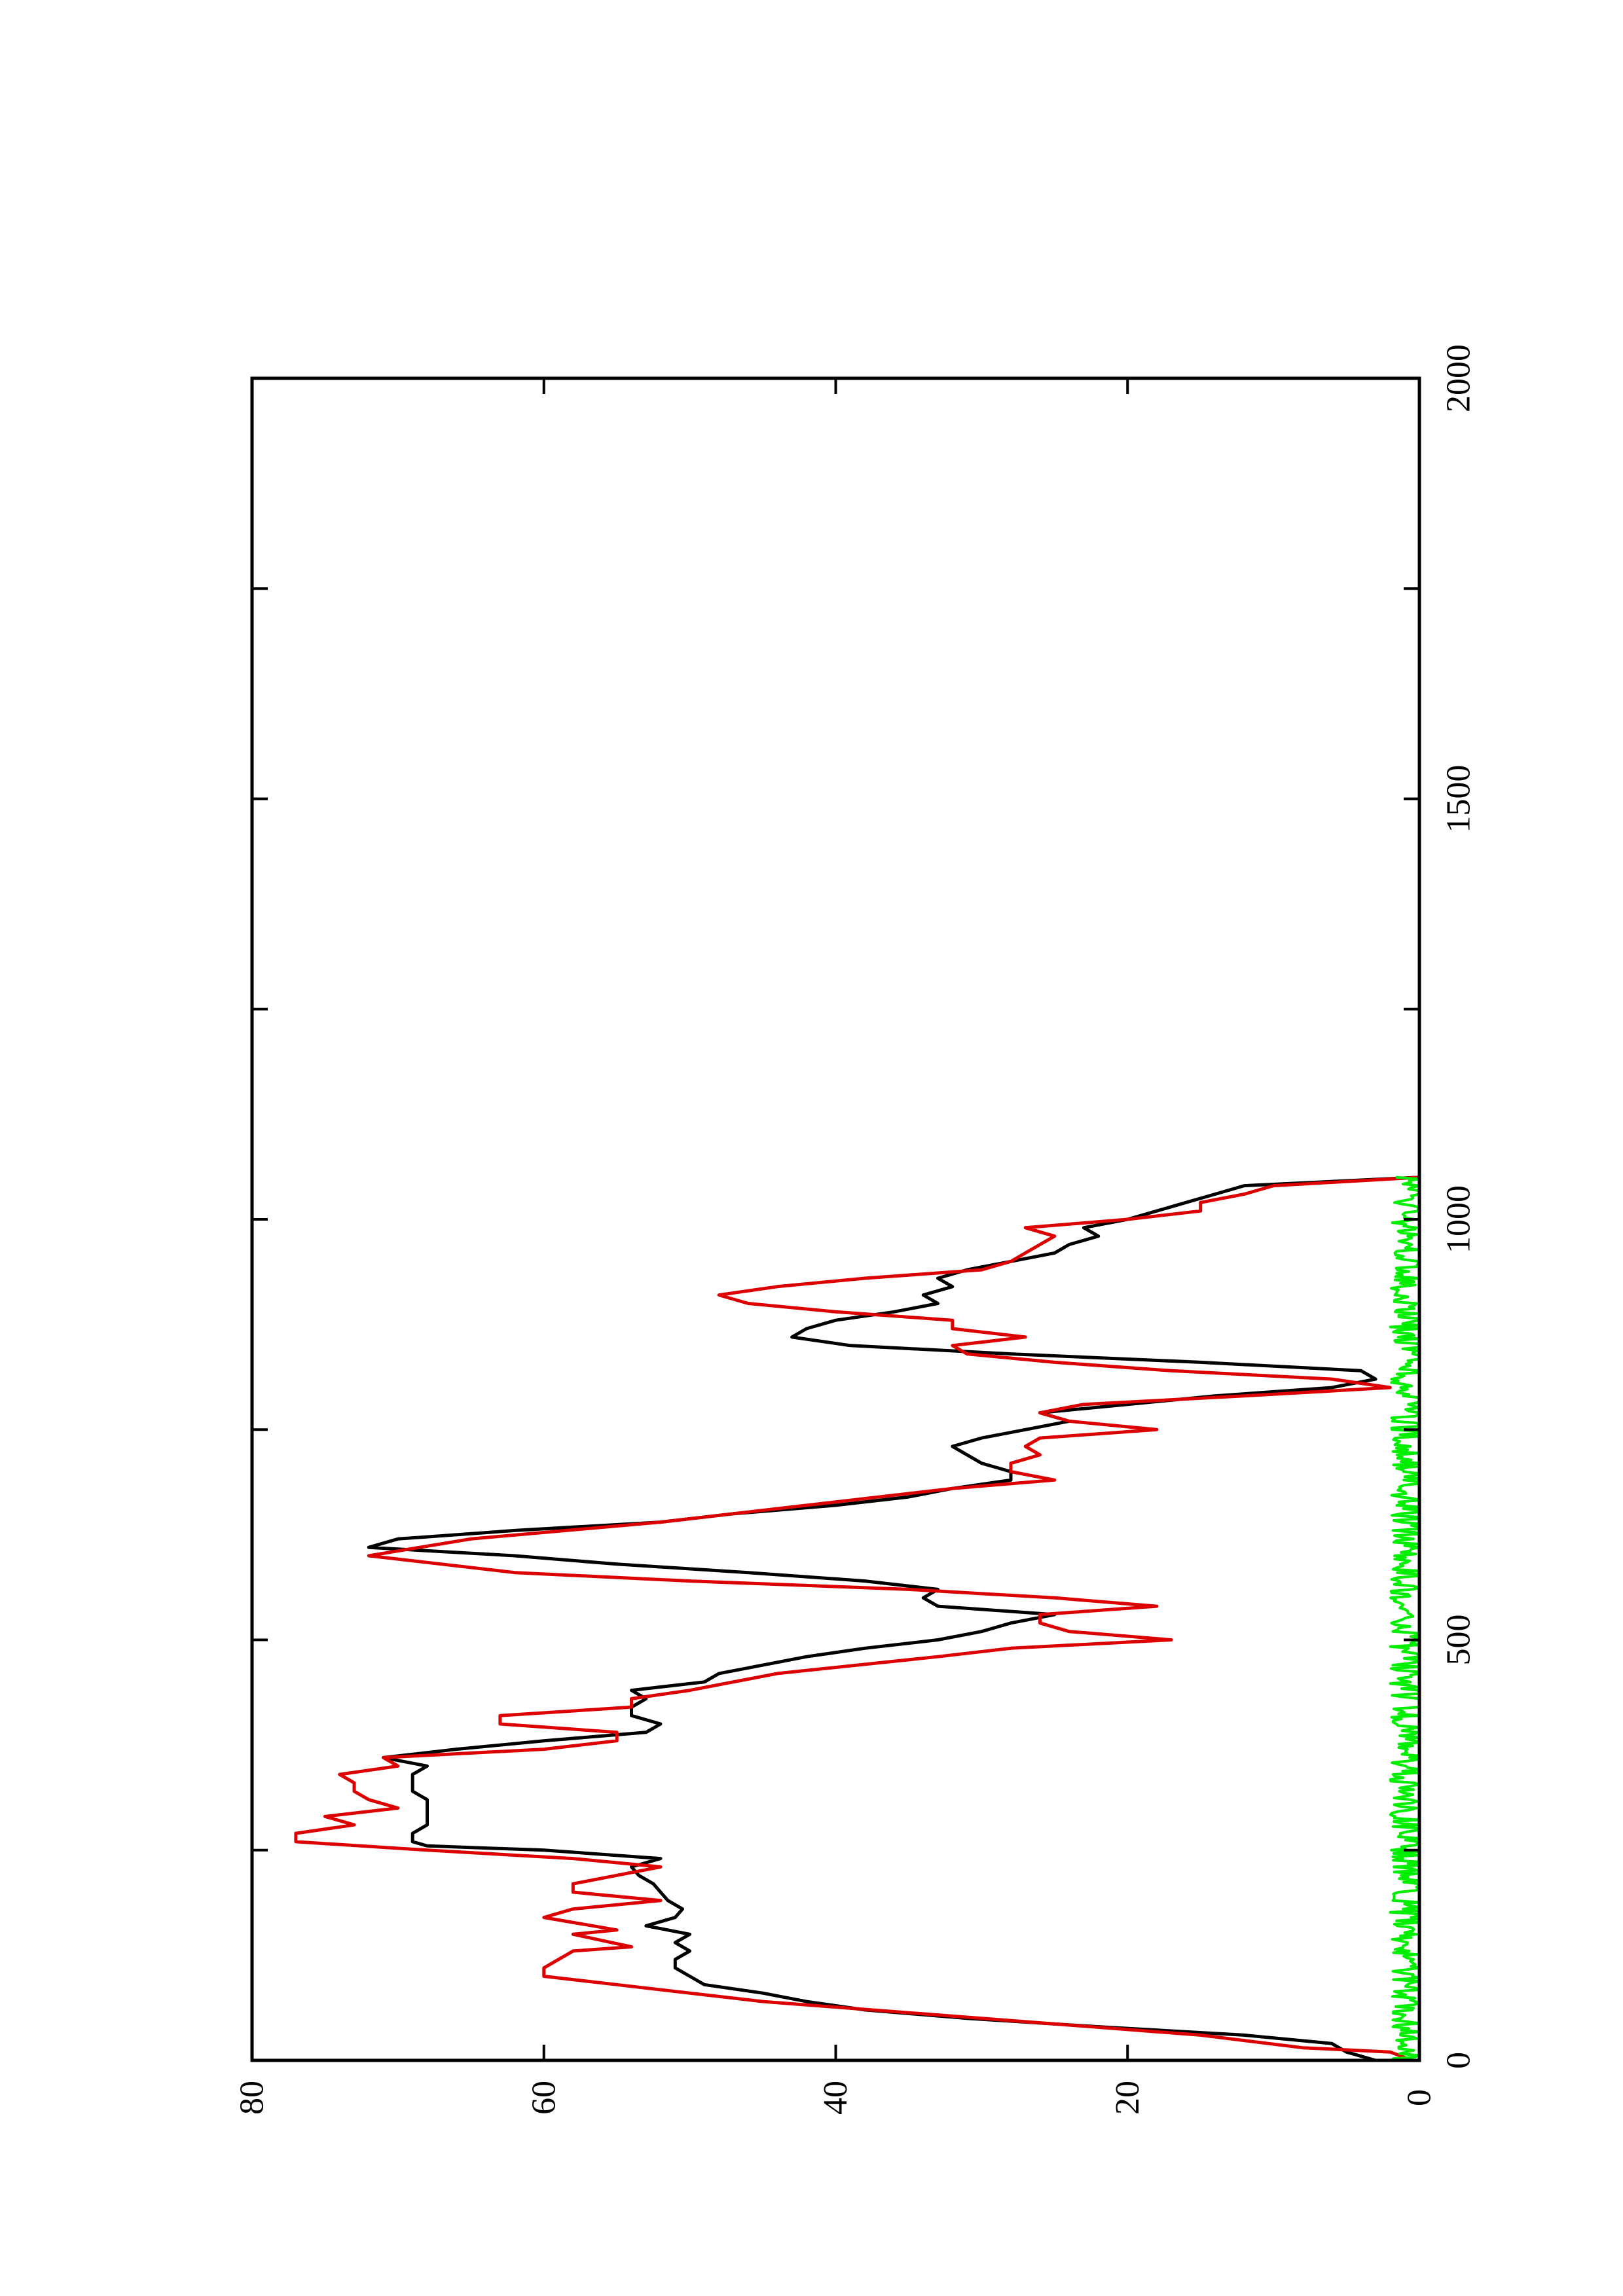 The width and height of the screenshot is (1623, 2296). Describe the element at coordinates (1127, 2098) in the screenshot. I see `y-tick-label-1: 20` at that location.